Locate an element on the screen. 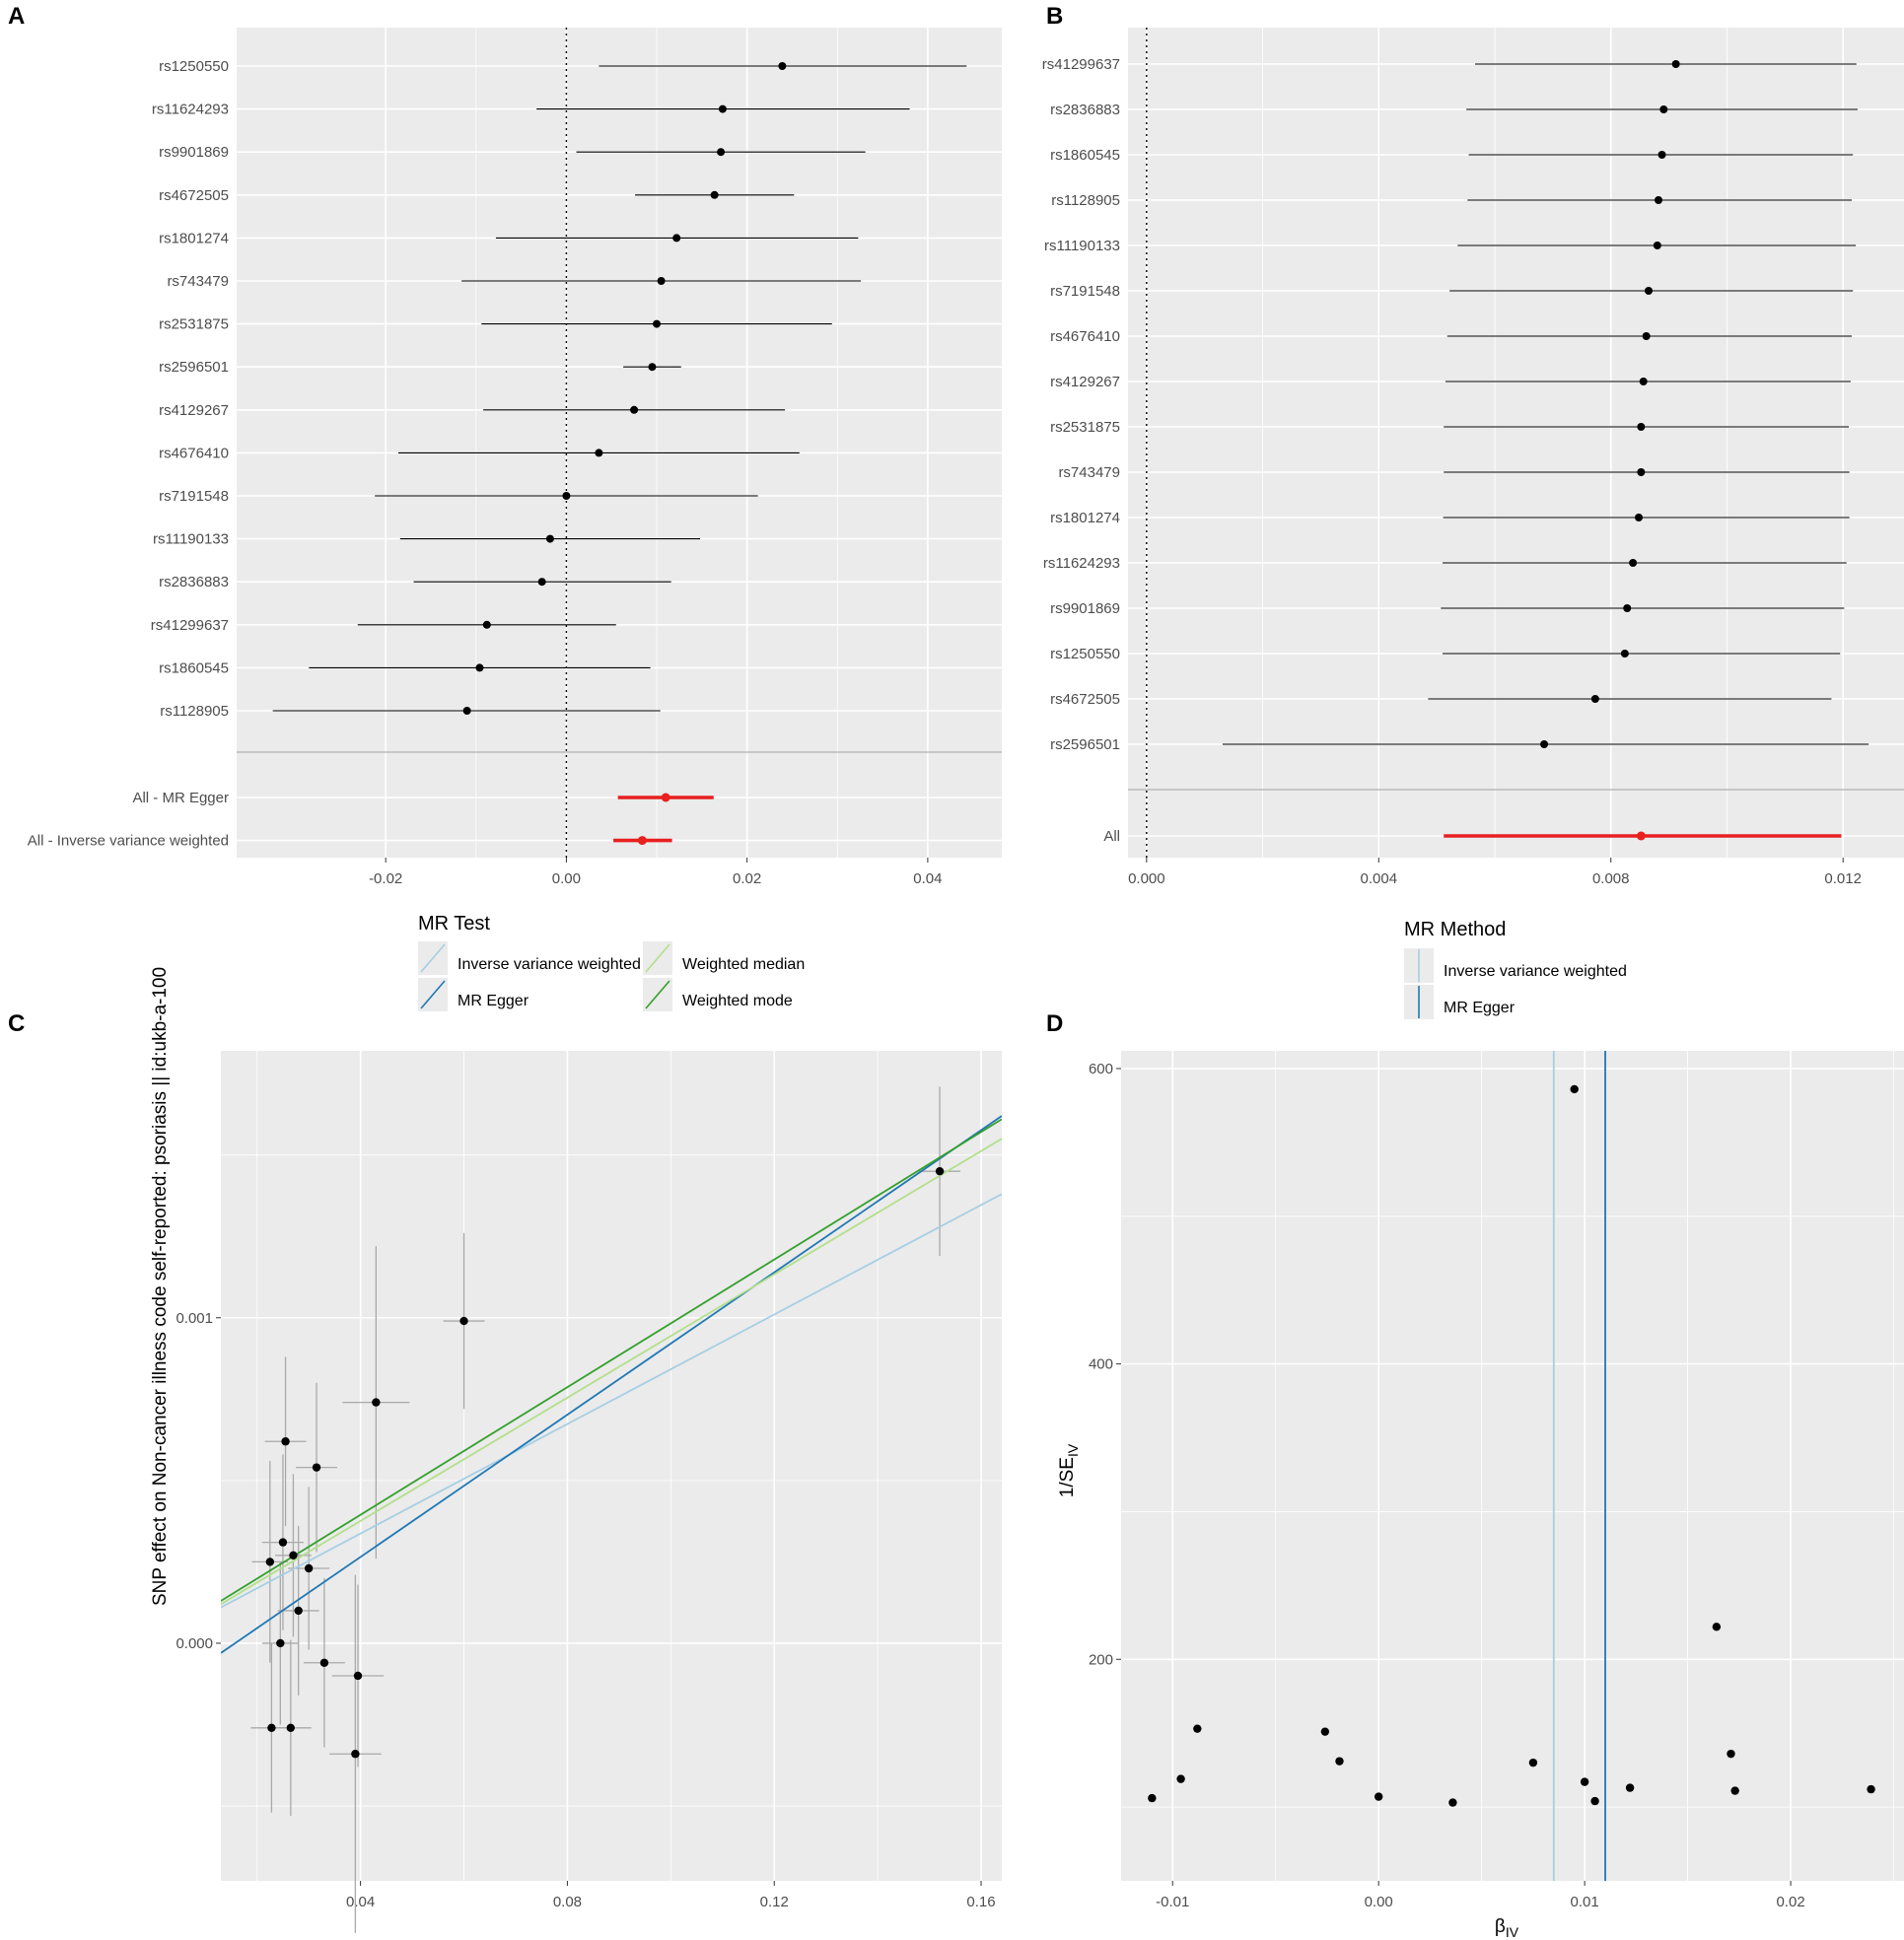 The height and width of the screenshot is (1940, 1904). x-tick-label: 0.04 is located at coordinates (927, 878).